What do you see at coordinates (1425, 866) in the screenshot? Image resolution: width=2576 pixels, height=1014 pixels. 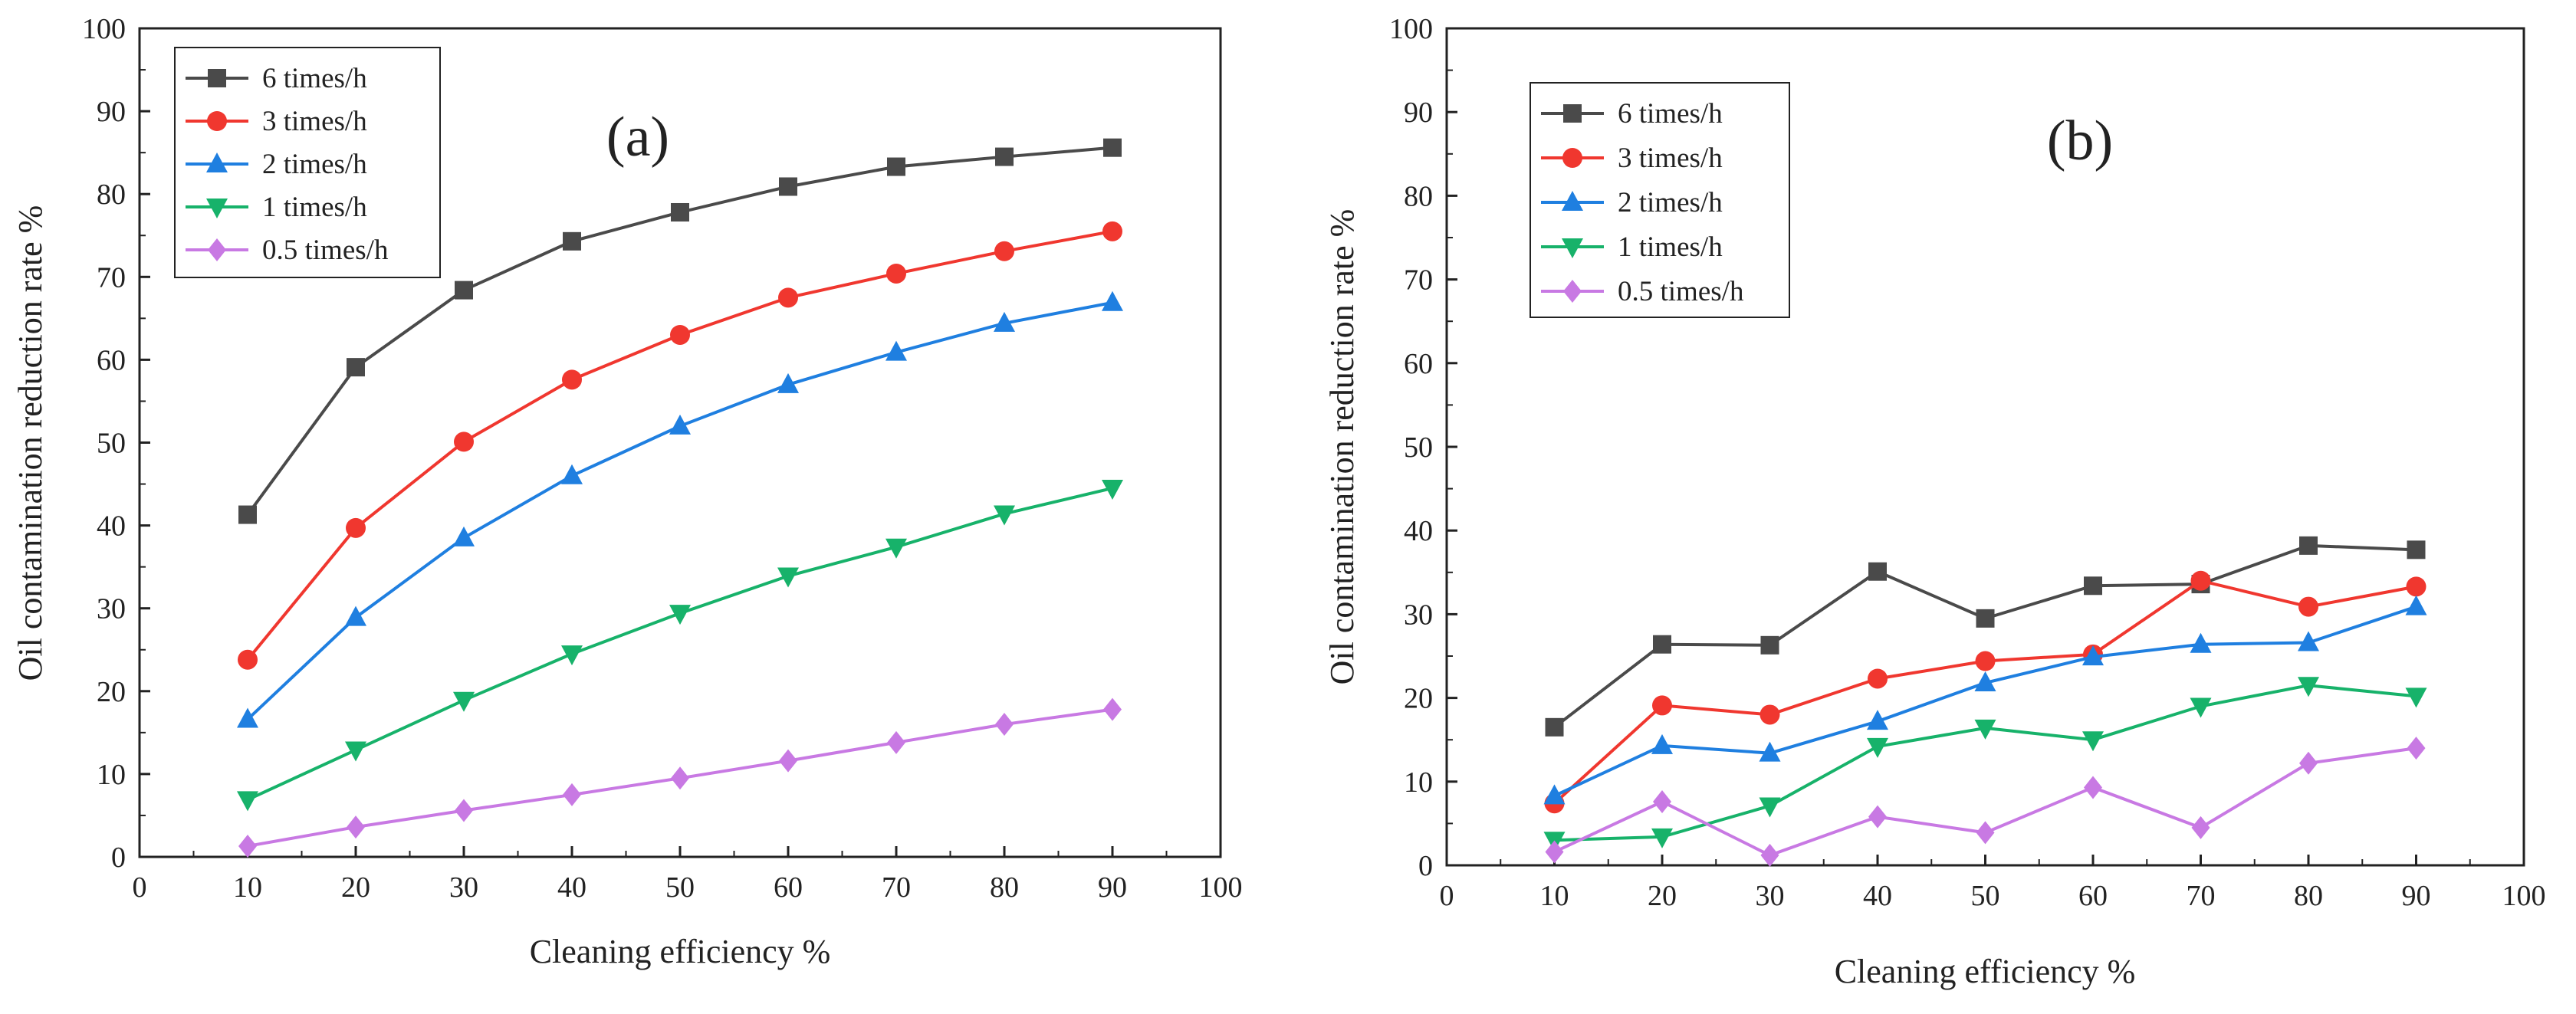 I see `y-tick-label: 0` at bounding box center [1425, 866].